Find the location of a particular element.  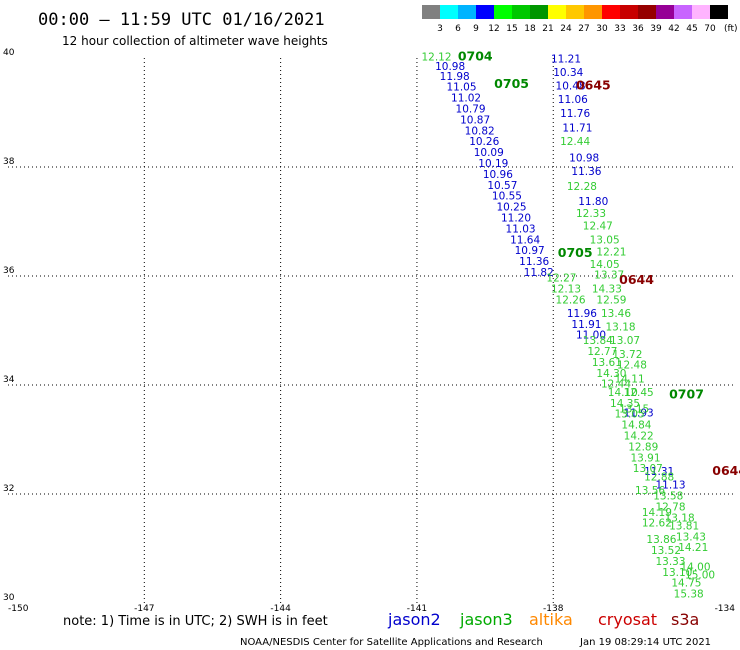

wave-height-point: 12.45 is located at coordinates (639, 393).